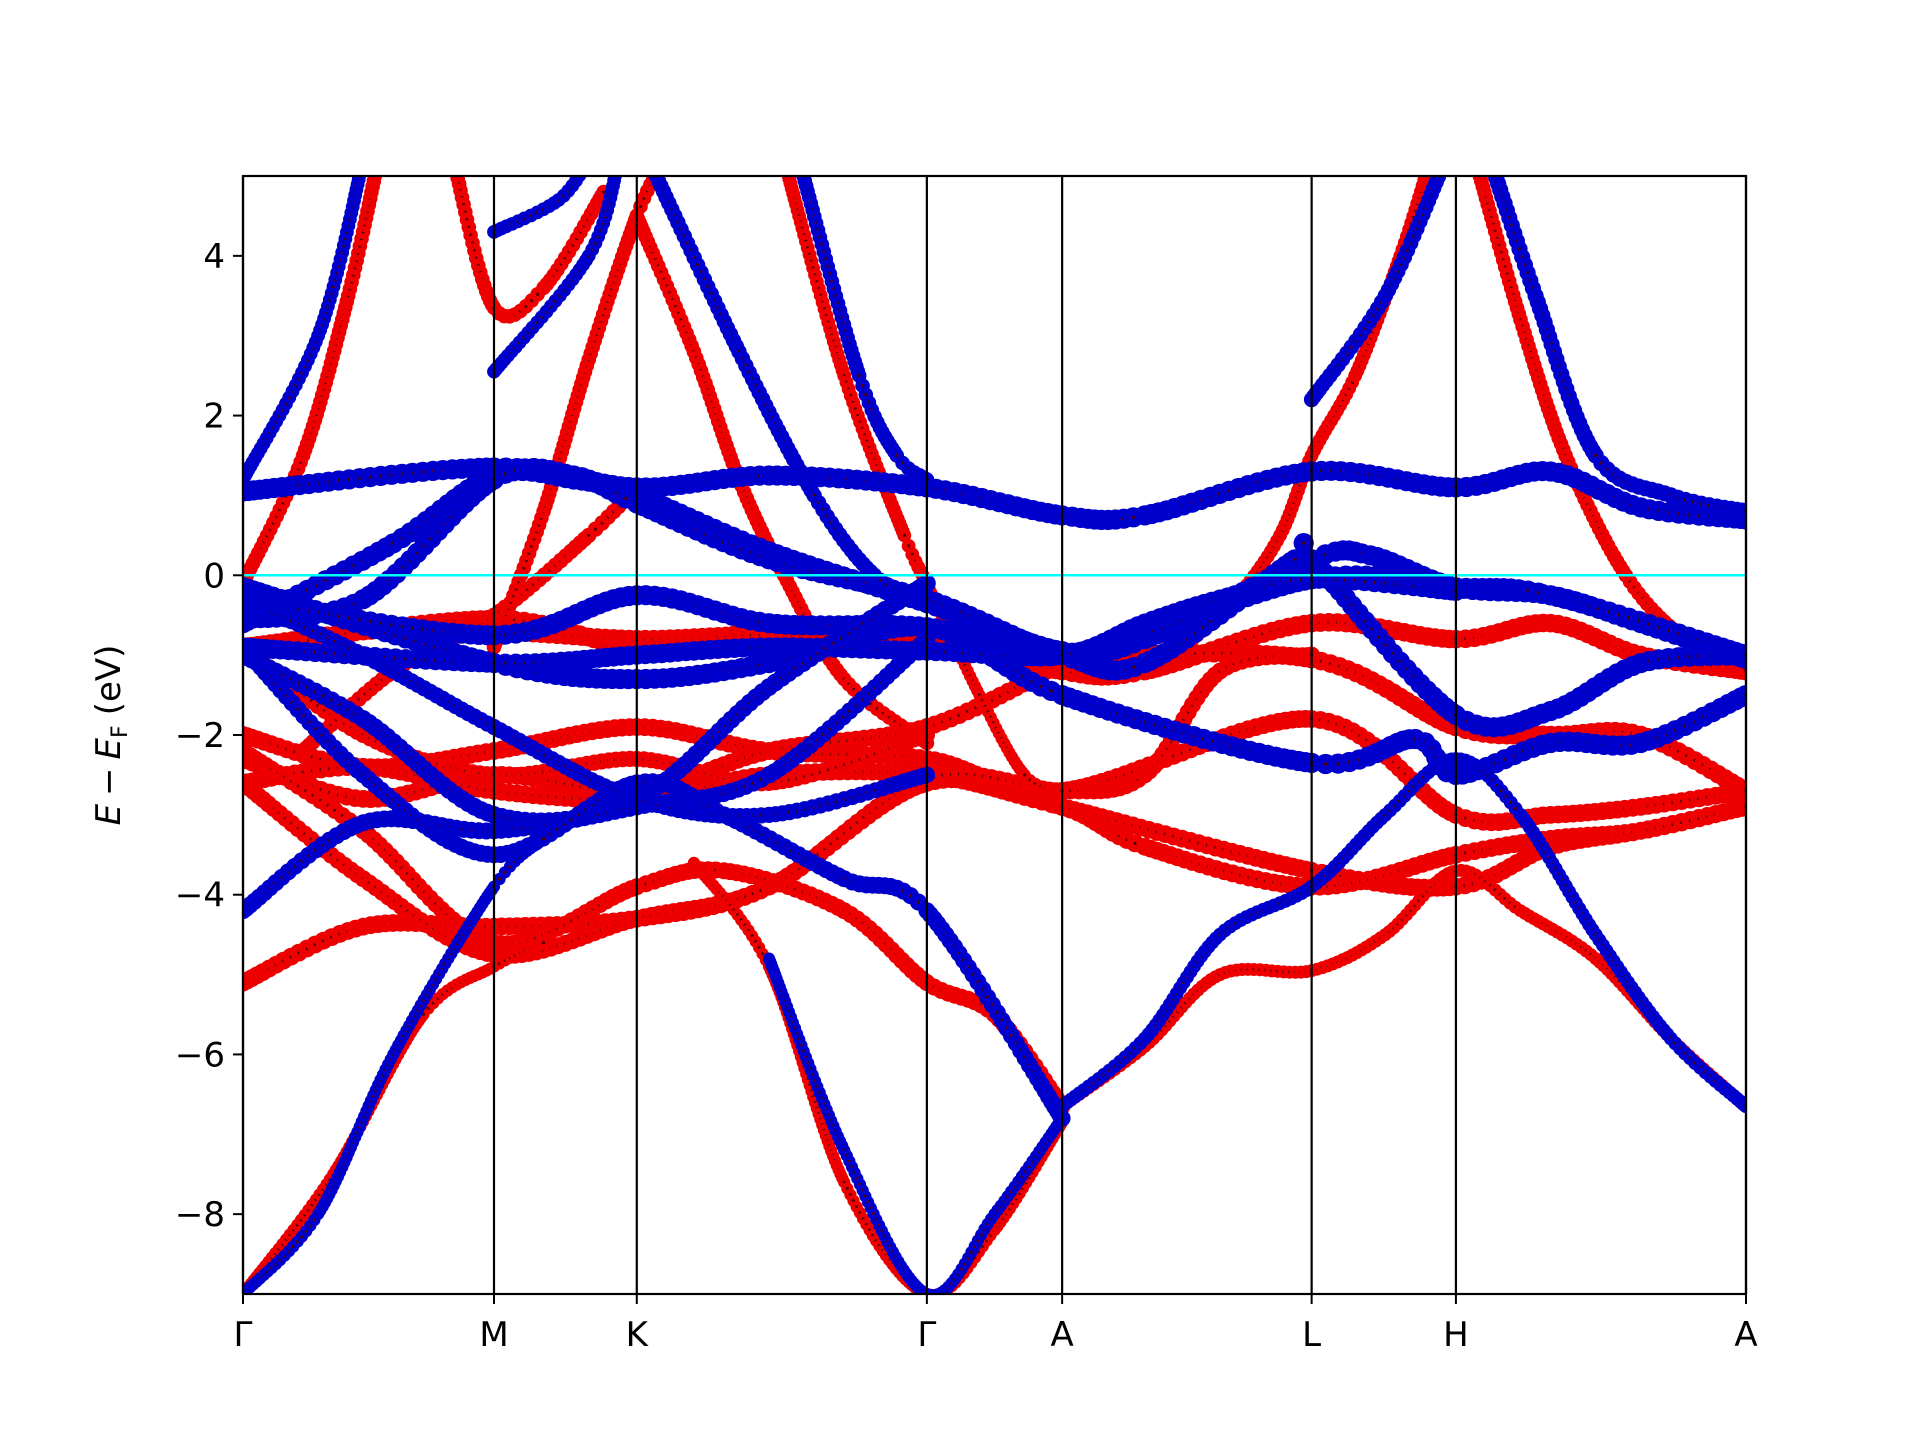 The height and width of the screenshot is (1440, 1920). I want to click on band-point, so click(1741, 791).